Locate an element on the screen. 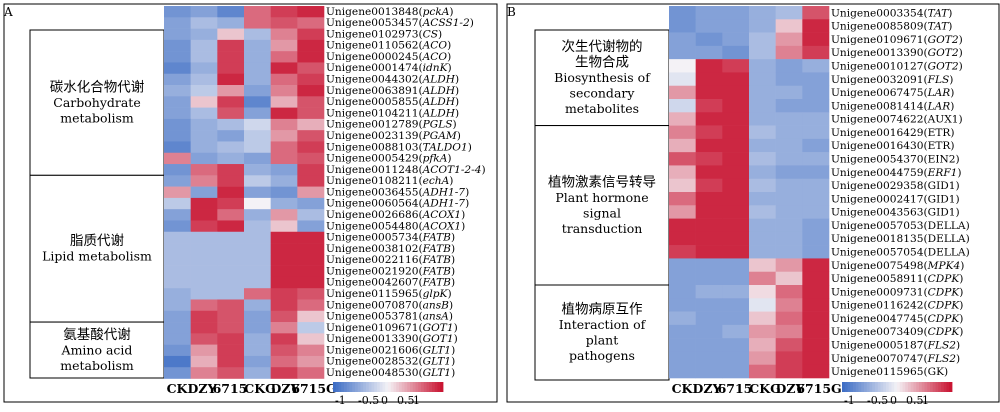 This screenshot has width=1000, height=412. category-title-en: Amino acid is located at coordinates (97, 349).